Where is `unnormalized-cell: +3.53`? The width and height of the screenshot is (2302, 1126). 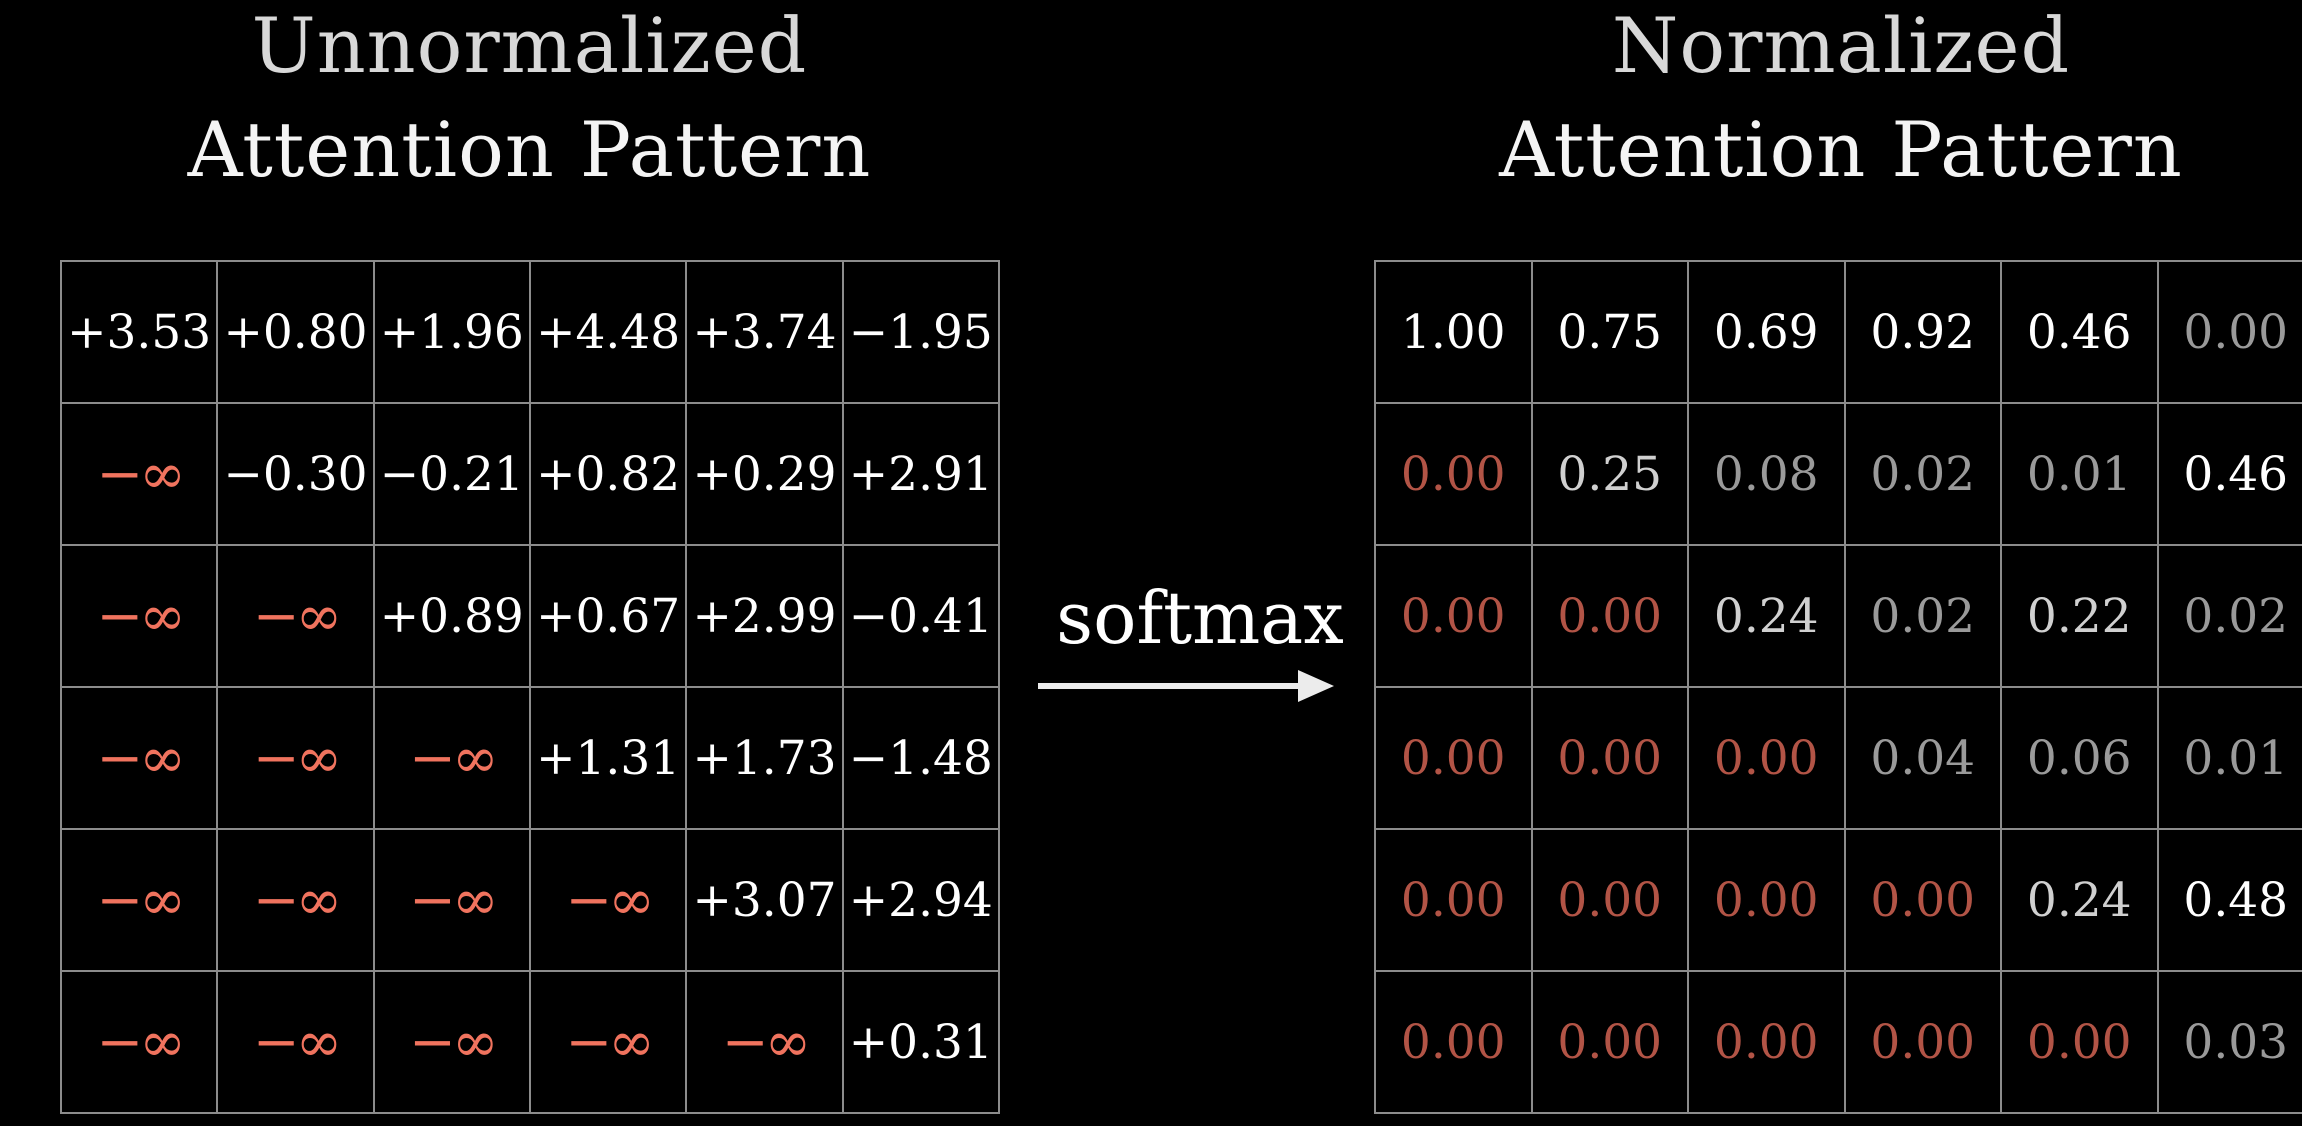
unnormalized-cell: +3.53 is located at coordinates (140, 333).